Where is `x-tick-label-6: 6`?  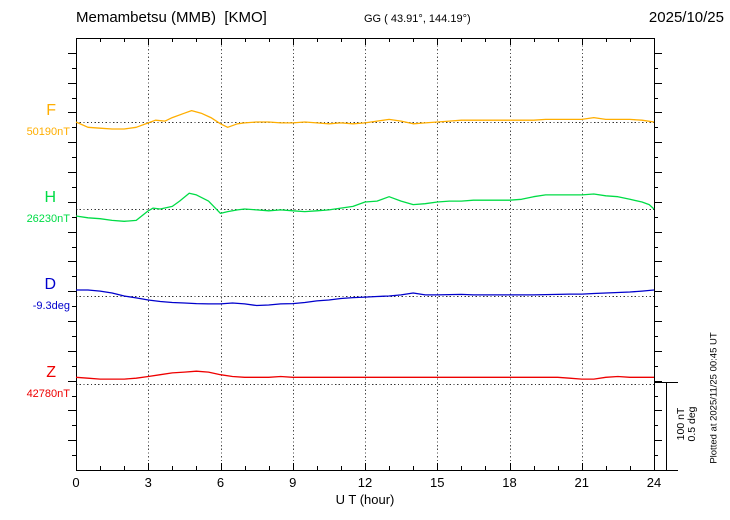
x-tick-label-6: 6 is located at coordinates (220, 482).